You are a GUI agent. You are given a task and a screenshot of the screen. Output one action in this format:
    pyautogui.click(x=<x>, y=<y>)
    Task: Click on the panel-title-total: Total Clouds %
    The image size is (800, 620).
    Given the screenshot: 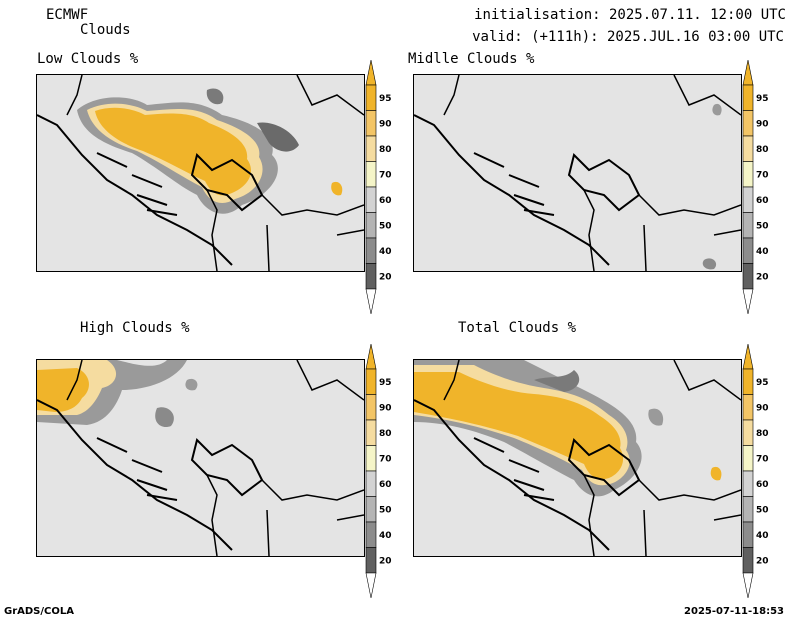 What is the action you would take?
    pyautogui.click(x=517, y=328)
    